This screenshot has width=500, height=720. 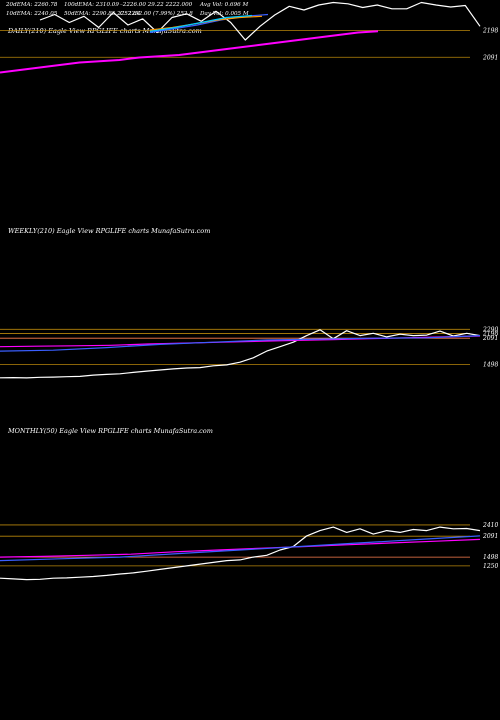 What do you see at coordinates (490, 525) in the screenshot?
I see `price-level-label: 2410` at bounding box center [490, 525].